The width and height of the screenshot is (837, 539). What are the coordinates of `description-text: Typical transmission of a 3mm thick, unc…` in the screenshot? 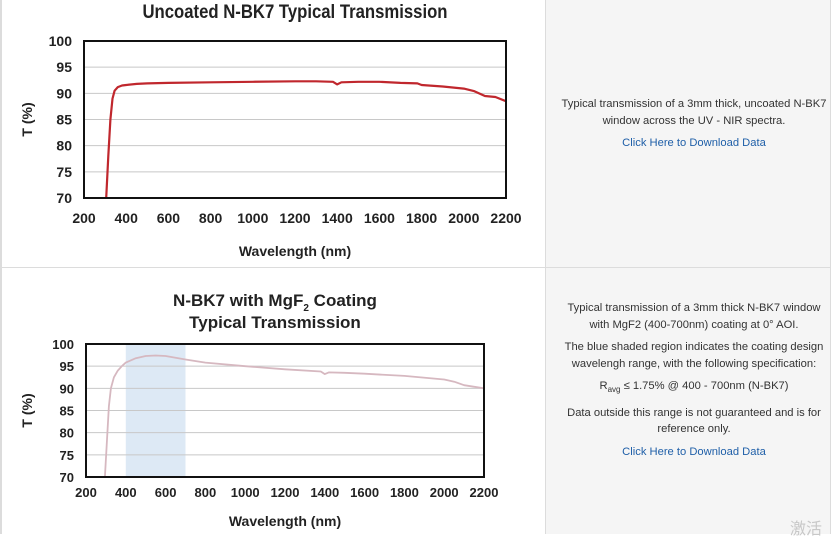 It's located at (694, 112).